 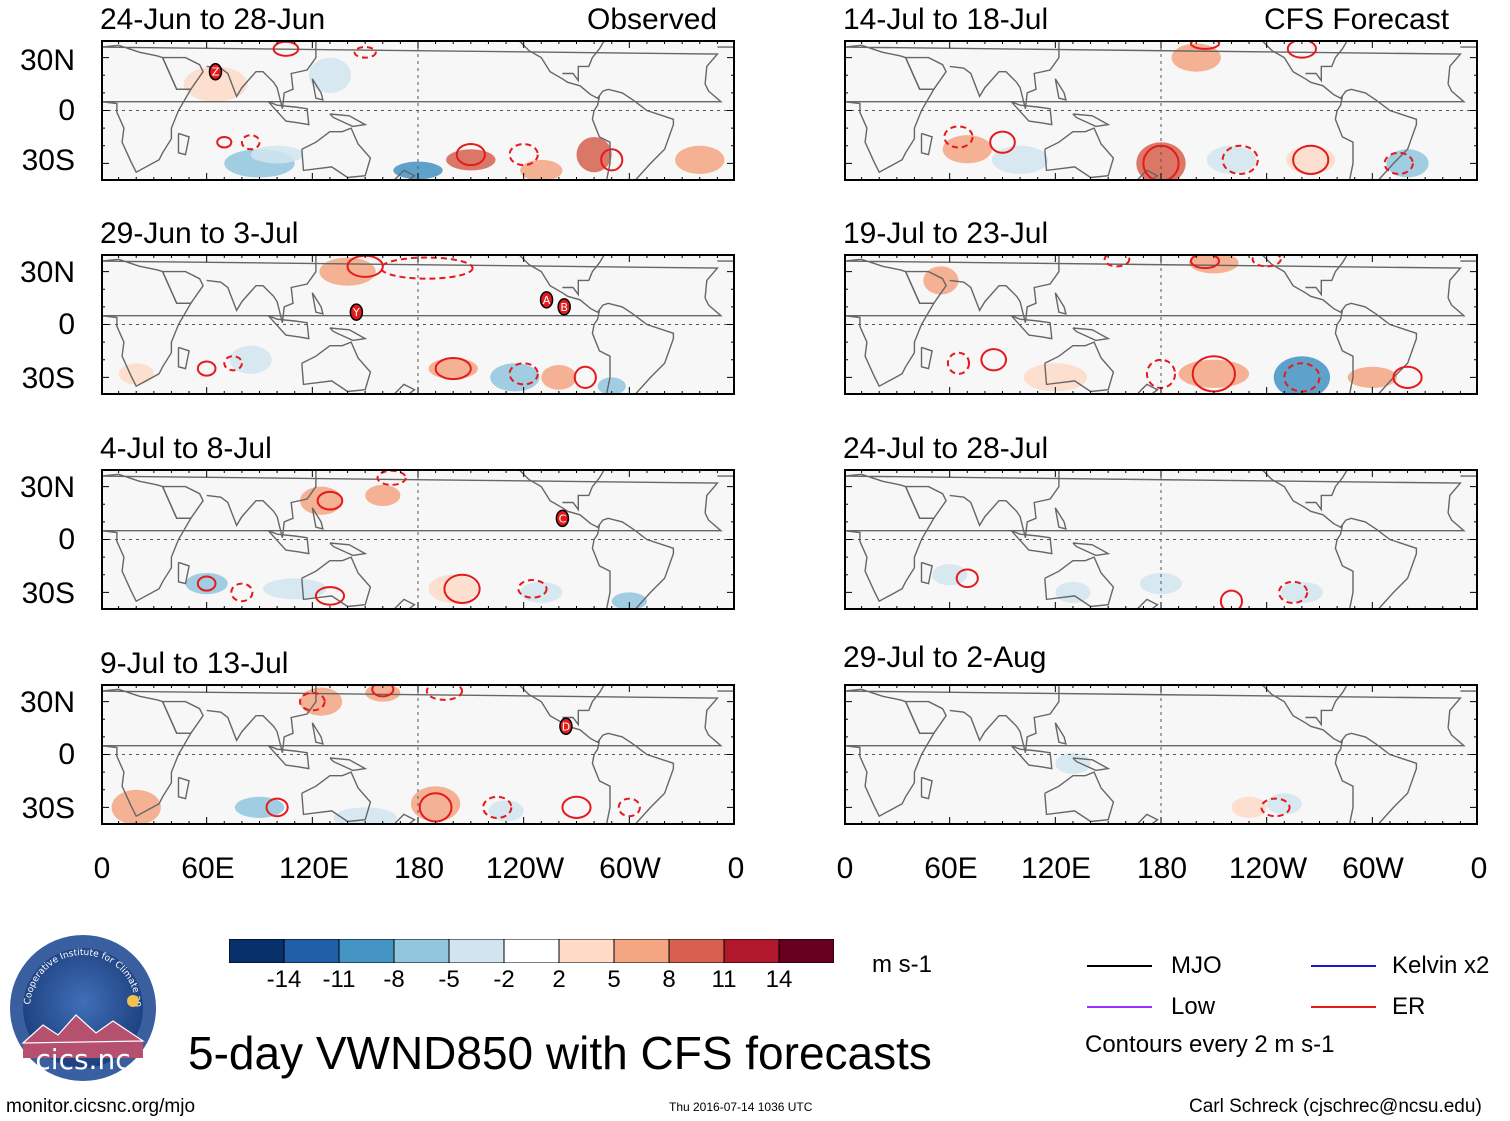 I want to click on map-panel: D, so click(x=418, y=754).